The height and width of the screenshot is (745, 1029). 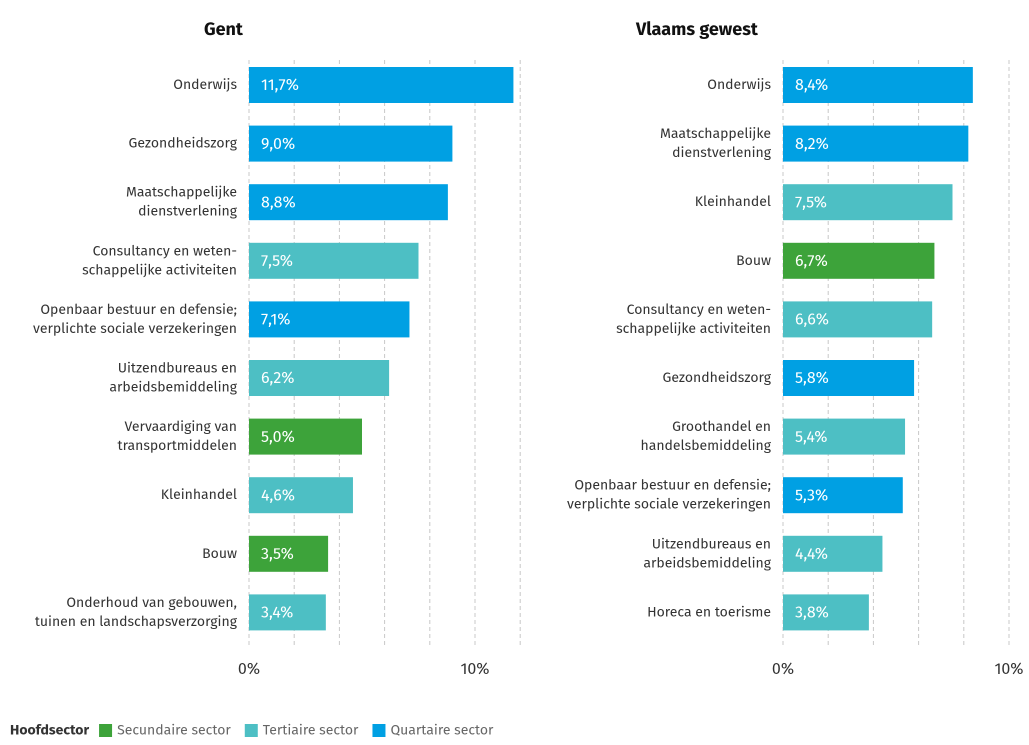 What do you see at coordinates (722, 152) in the screenshot?
I see `category-line: dienstverlening` at bounding box center [722, 152].